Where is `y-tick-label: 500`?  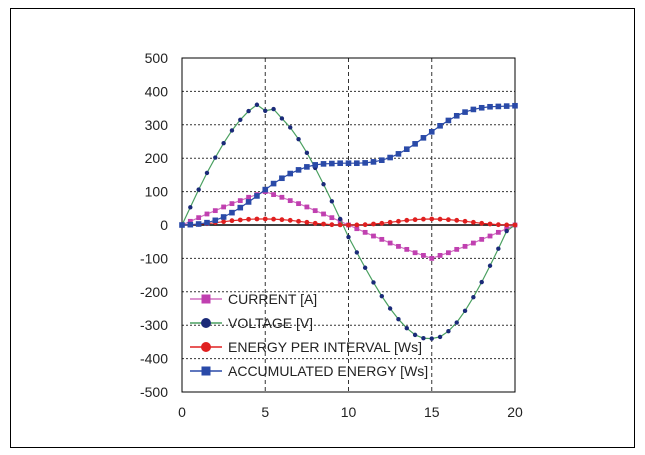 y-tick-label: 500 is located at coordinates (157, 58).